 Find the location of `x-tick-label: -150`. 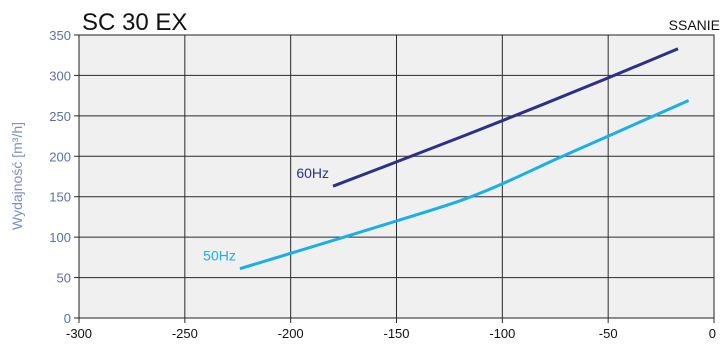

x-tick-label: -150 is located at coordinates (396, 333).